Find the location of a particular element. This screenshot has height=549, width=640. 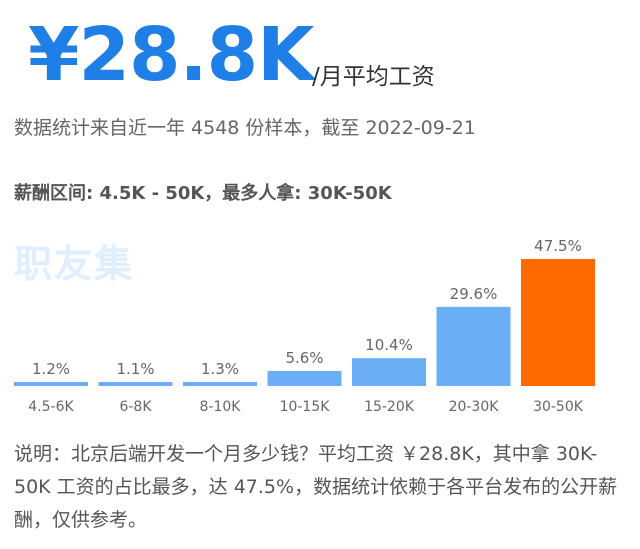

bar-4.5-6K is located at coordinates (51, 384).